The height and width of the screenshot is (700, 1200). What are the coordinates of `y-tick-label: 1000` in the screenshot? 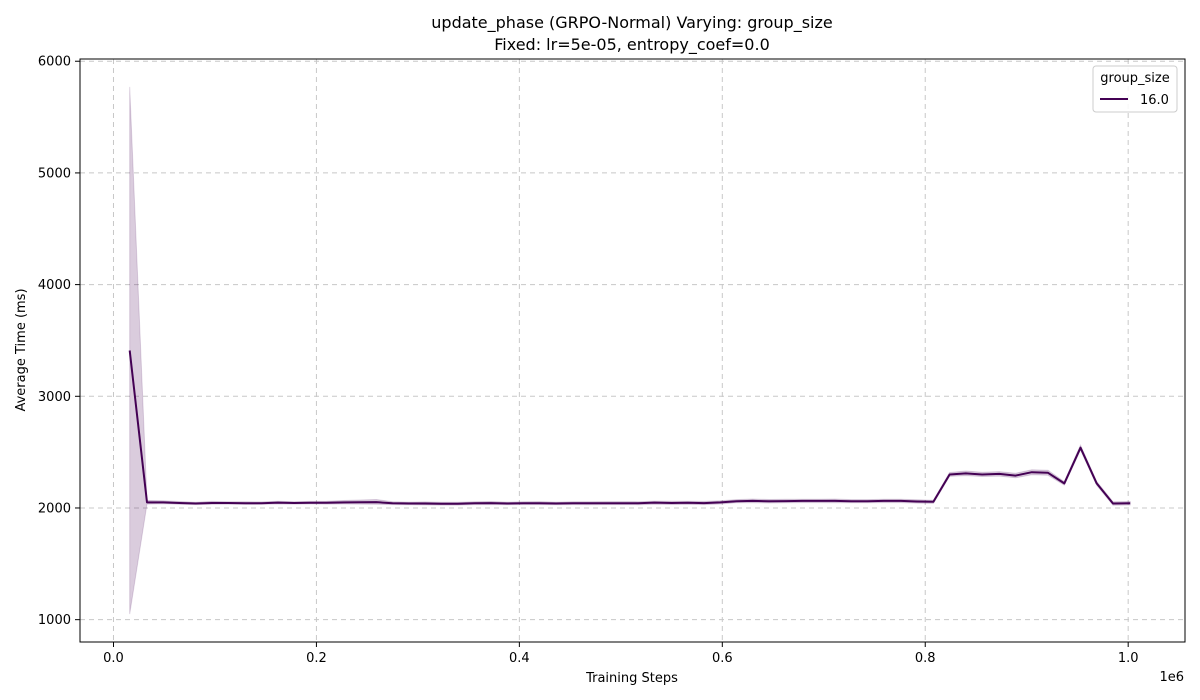 It's located at (54, 620).